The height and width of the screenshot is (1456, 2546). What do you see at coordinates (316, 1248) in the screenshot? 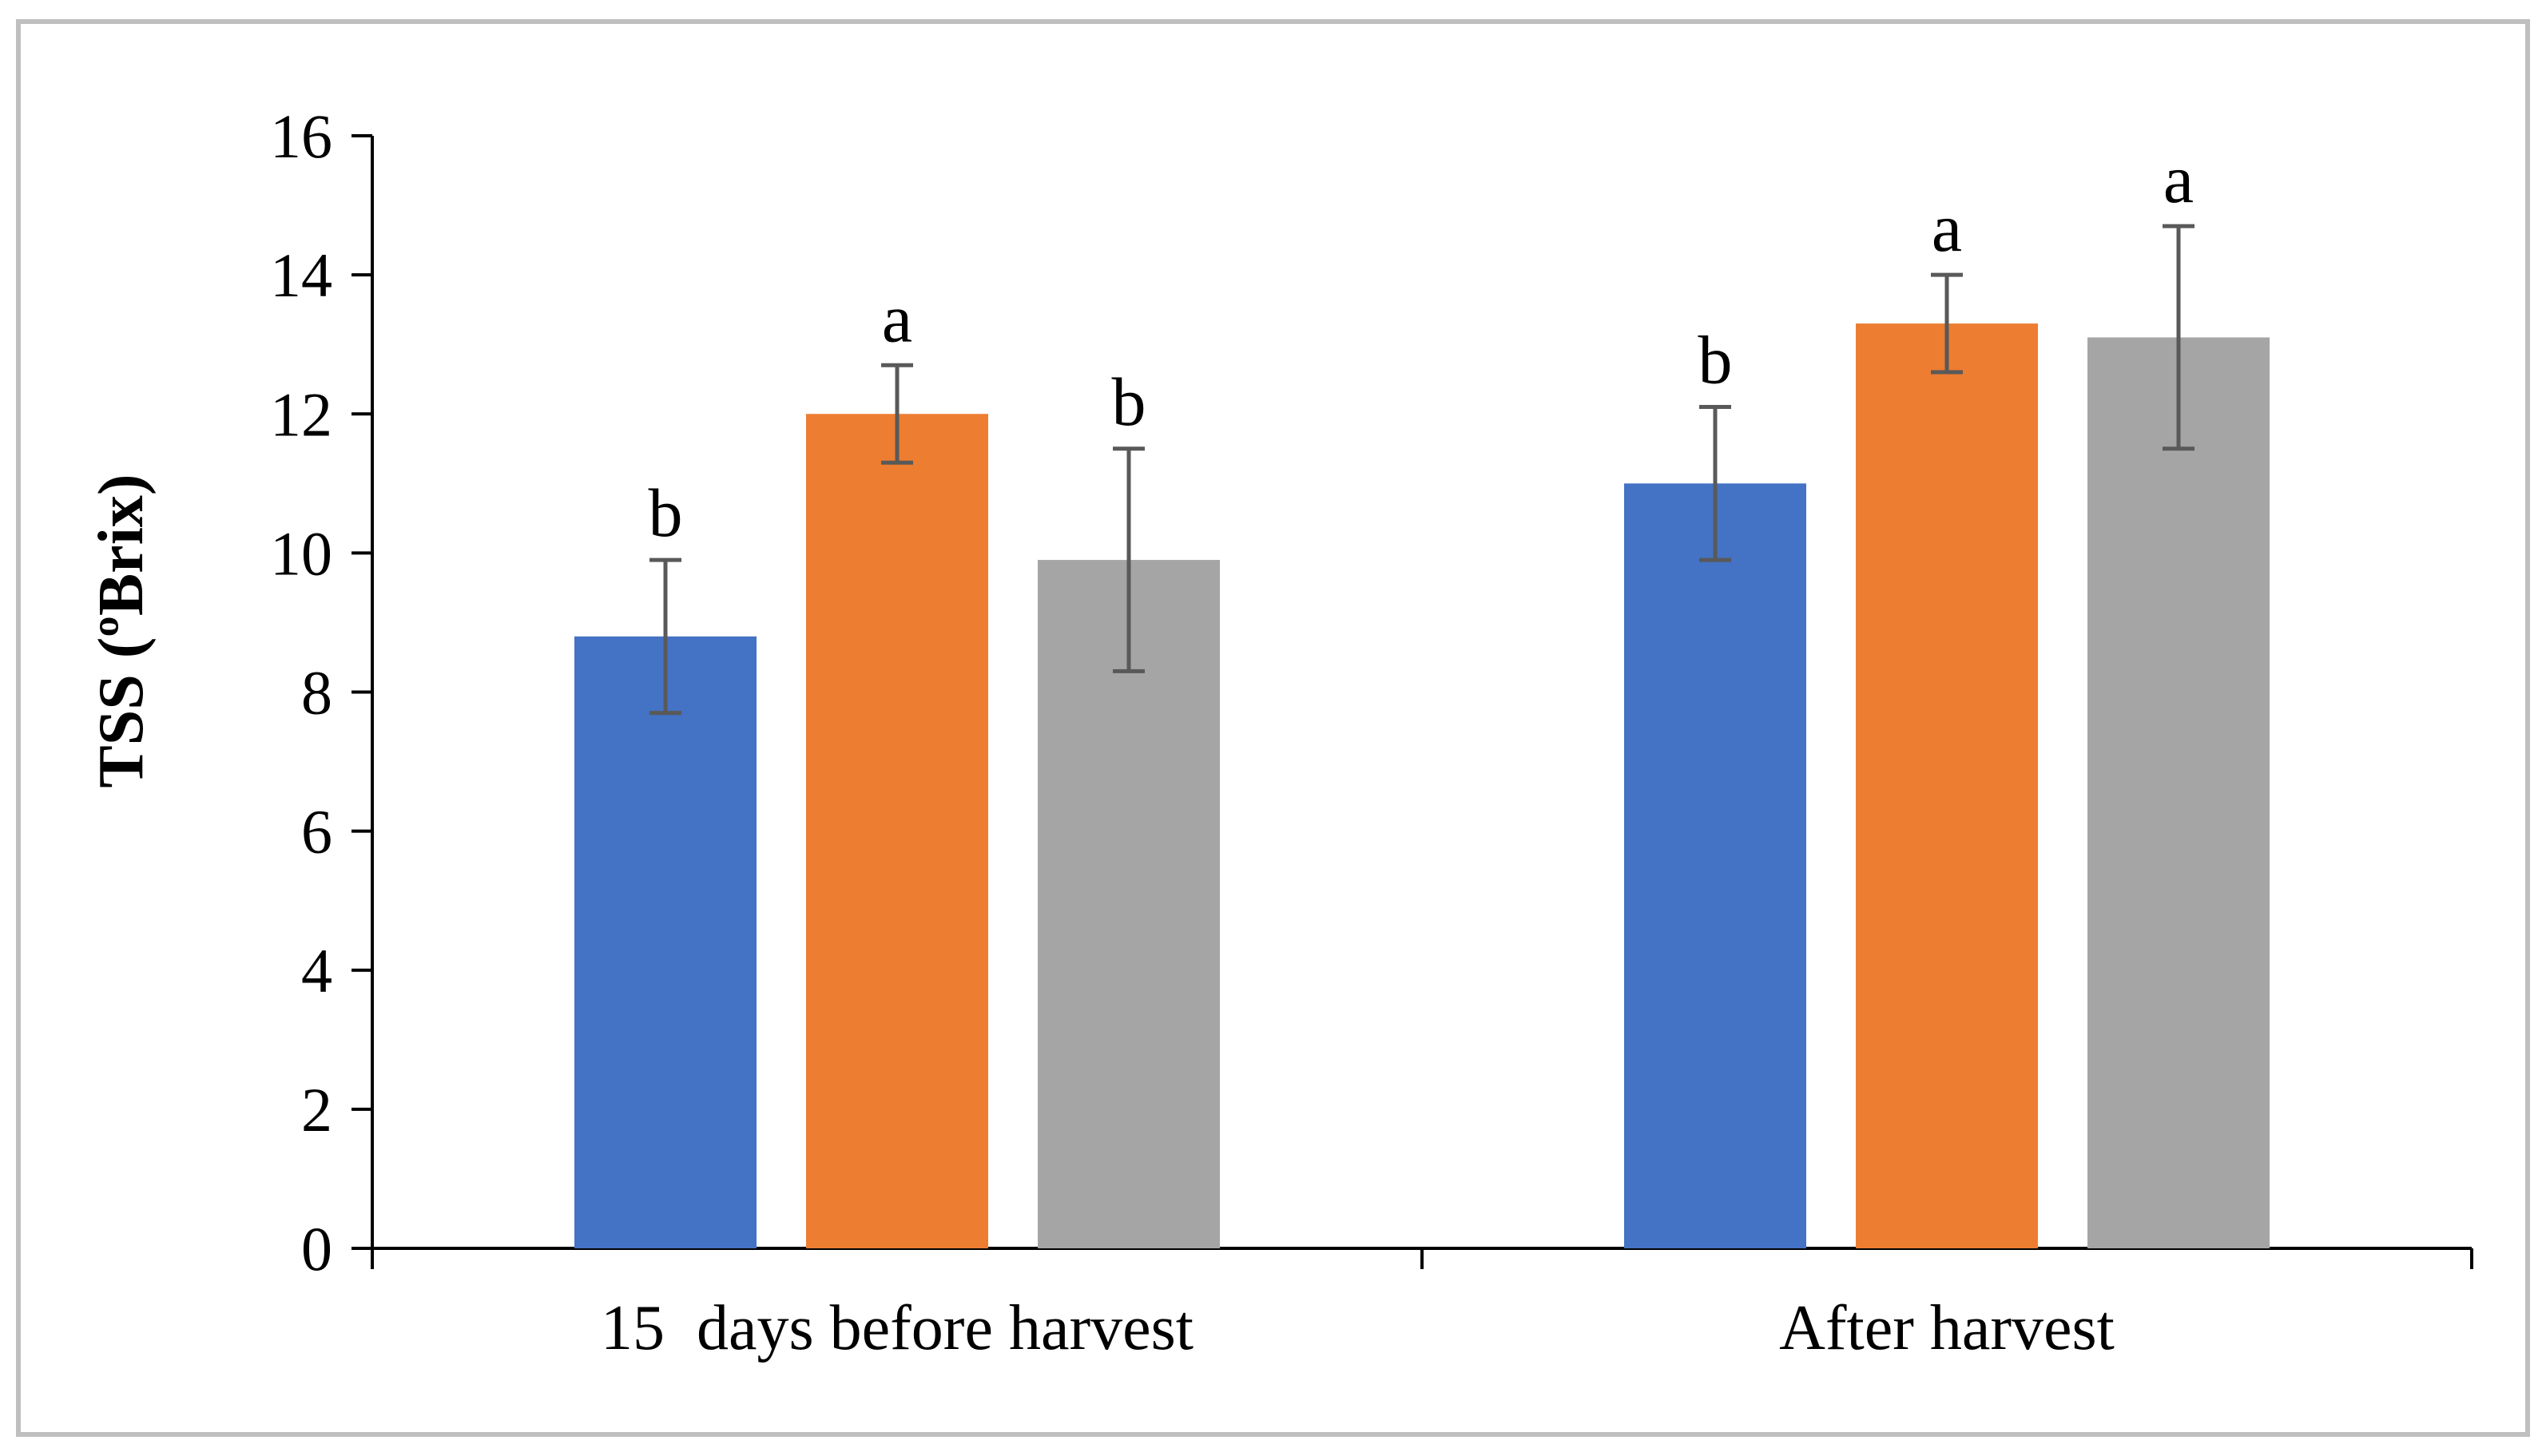
I see `y-tick-label: 0` at bounding box center [316, 1248].